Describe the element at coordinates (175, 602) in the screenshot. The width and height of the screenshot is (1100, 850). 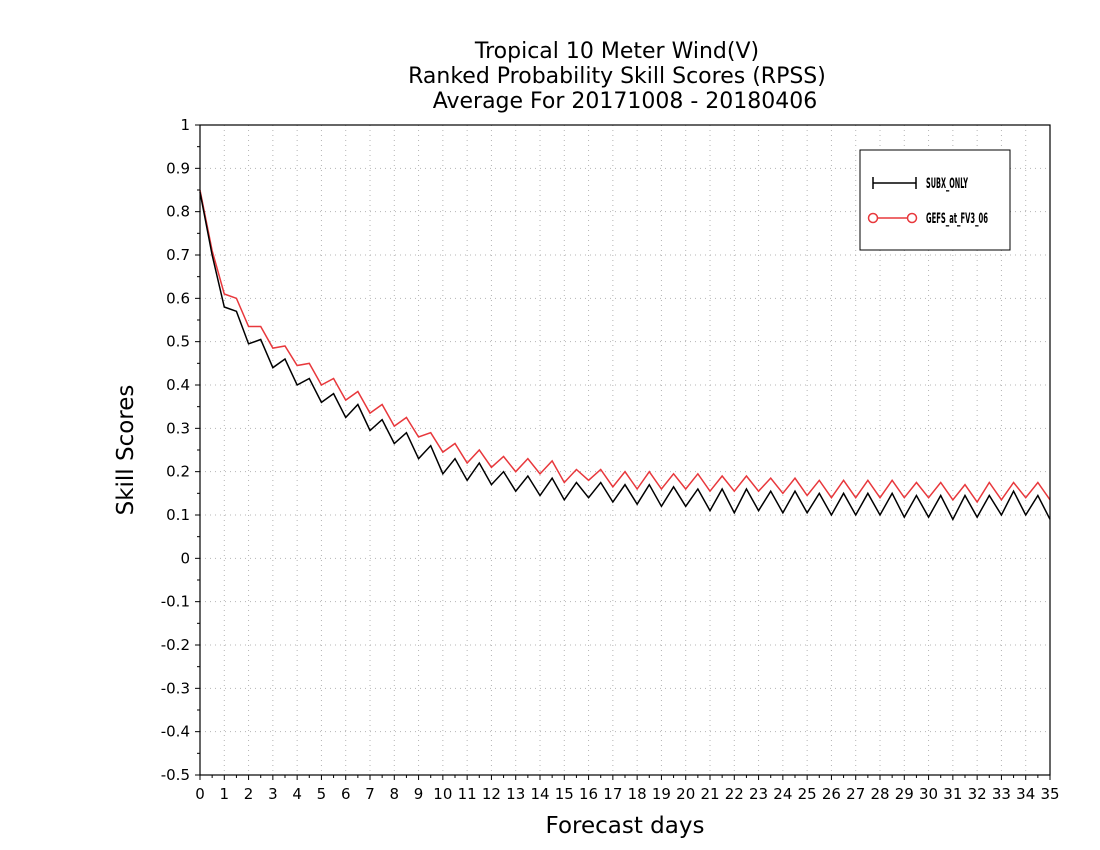
I see `y-tick-label: -0.1` at that location.